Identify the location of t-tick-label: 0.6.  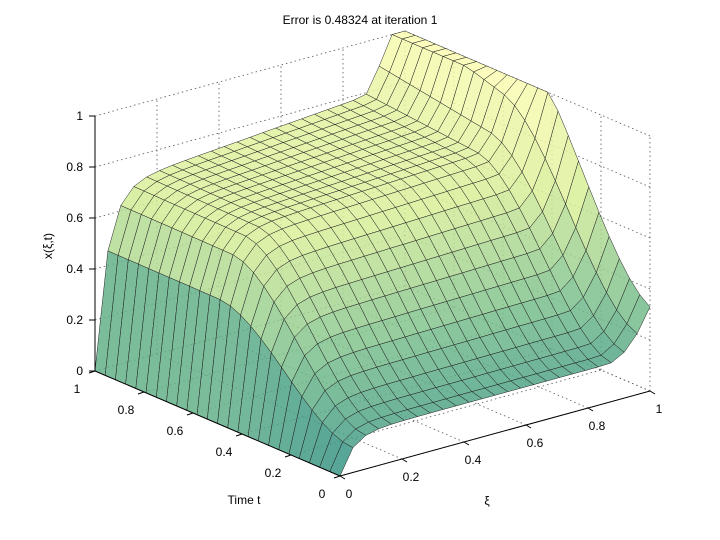
(175, 431).